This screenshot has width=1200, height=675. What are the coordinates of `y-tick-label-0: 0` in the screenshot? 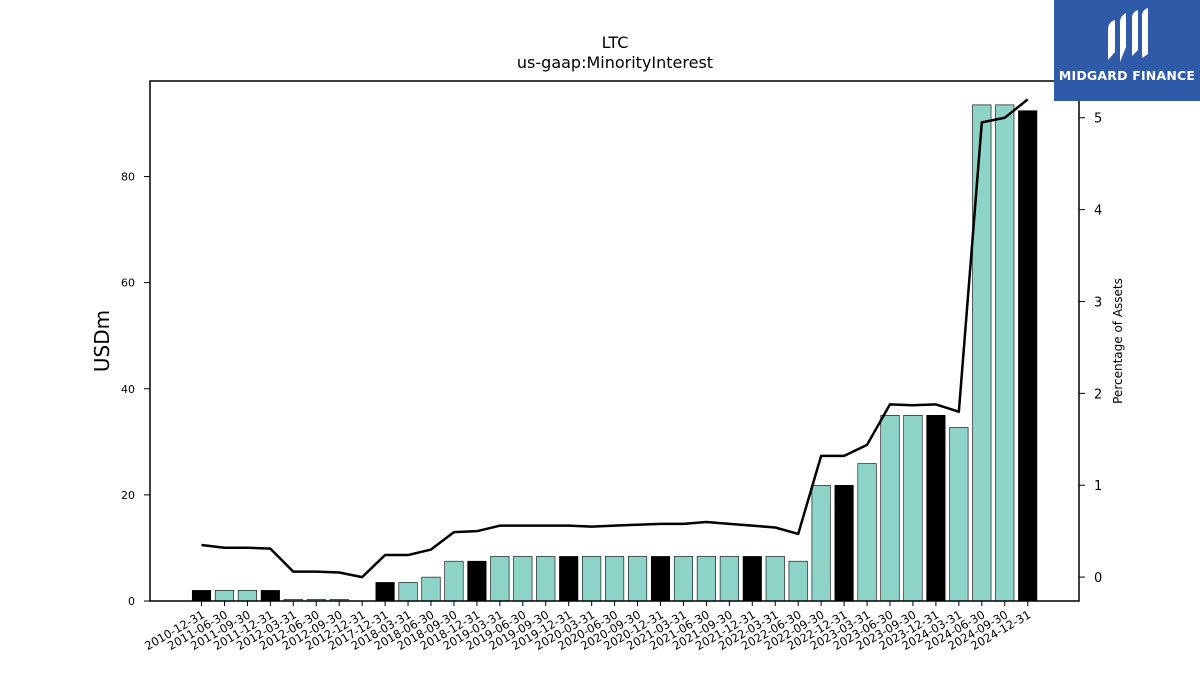 It's located at (131, 601).